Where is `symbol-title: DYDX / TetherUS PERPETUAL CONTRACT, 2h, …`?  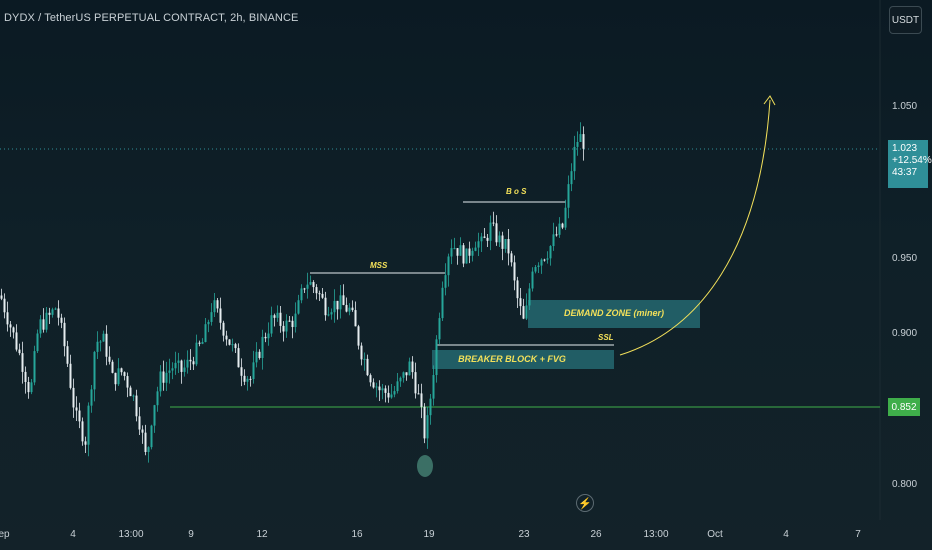
symbol-title: DYDX / TetherUS PERPETUAL CONTRACT, 2h, … is located at coordinates (151, 18).